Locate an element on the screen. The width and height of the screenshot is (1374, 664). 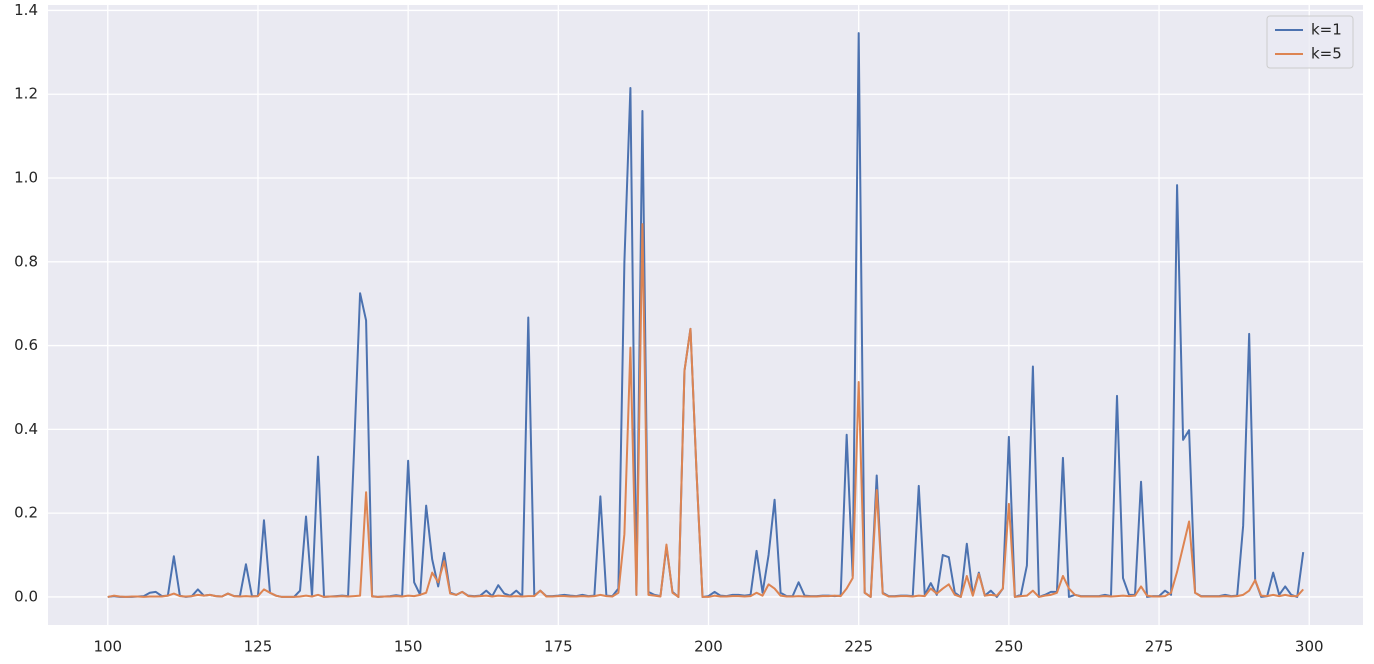
y-tick-label: 1.4 is located at coordinates (26, 10).